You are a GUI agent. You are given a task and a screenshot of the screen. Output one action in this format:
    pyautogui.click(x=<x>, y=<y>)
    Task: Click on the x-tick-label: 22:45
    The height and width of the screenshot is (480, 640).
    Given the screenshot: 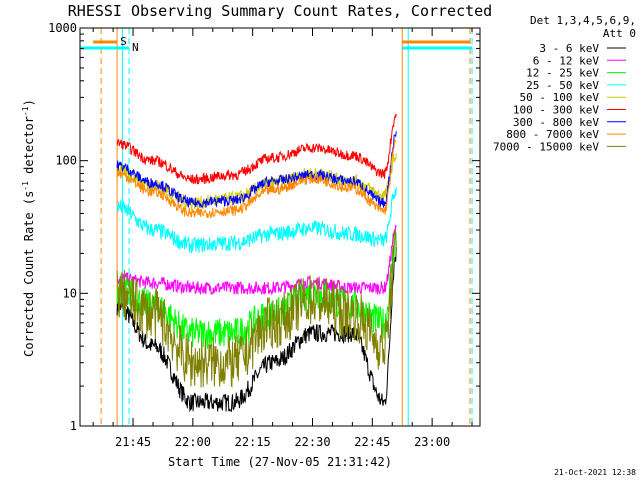 What is the action you would take?
    pyautogui.click(x=372, y=442)
    